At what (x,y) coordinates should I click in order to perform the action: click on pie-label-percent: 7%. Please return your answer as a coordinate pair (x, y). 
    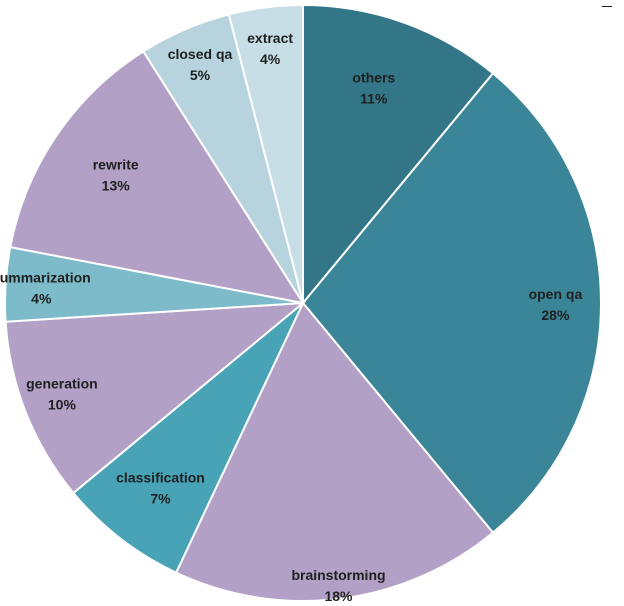
    Looking at the image, I should click on (160, 499).